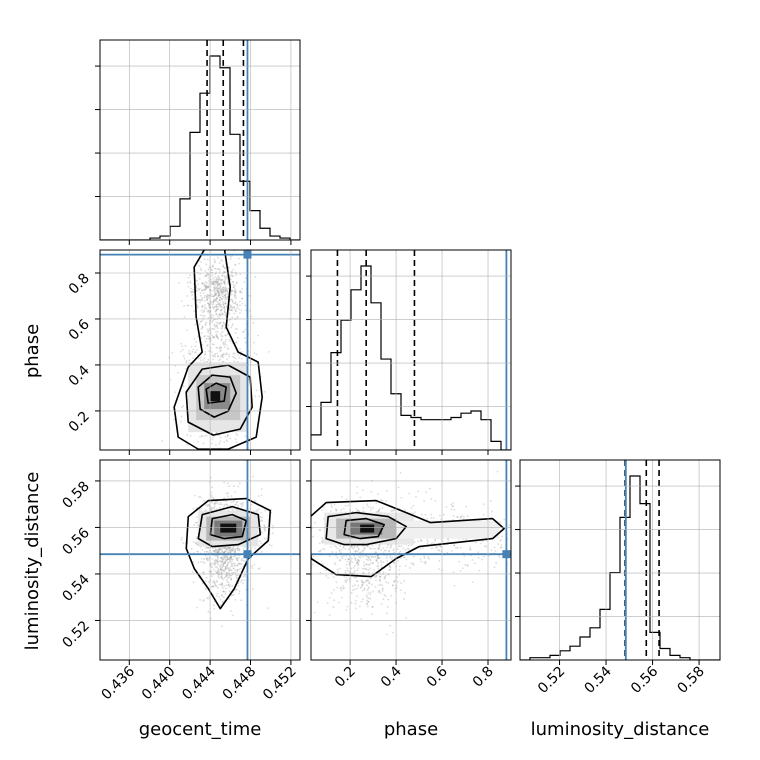  What do you see at coordinates (200, 560) in the screenshot?
I see `plot-area` at bounding box center [200, 560].